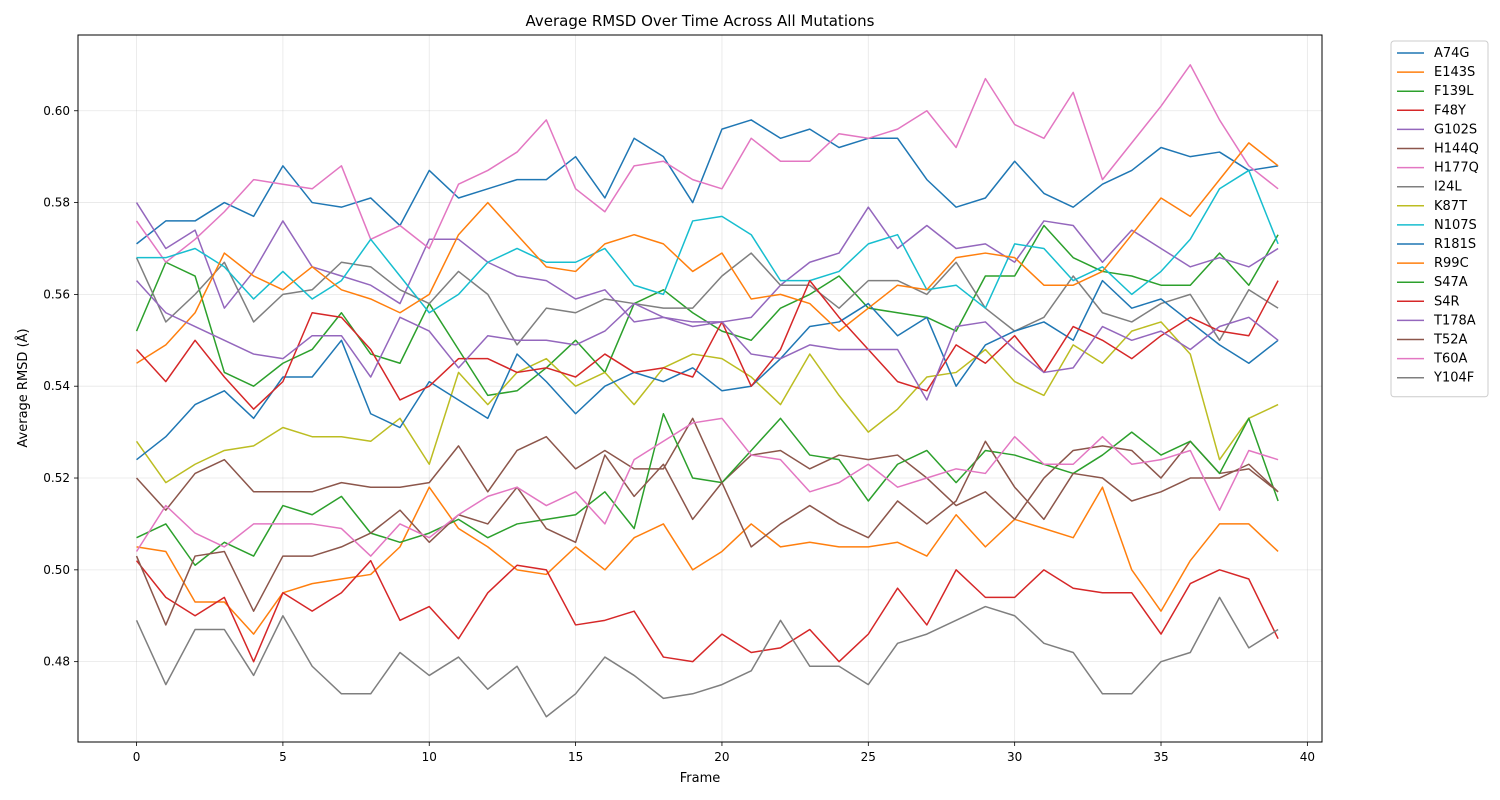  Describe the element at coordinates (56, 386) in the screenshot. I see `y-tick-label: 0.54` at that location.